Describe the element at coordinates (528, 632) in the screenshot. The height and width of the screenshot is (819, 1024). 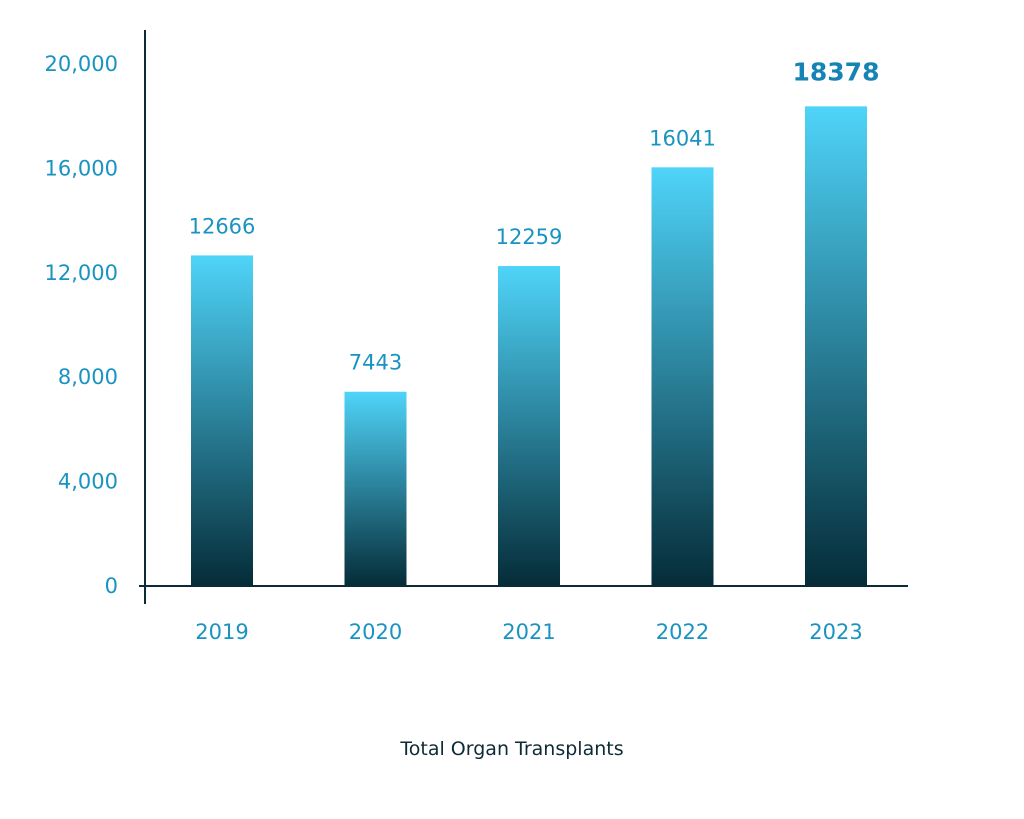
I see `x-tick-label-2021: 2021` at that location.